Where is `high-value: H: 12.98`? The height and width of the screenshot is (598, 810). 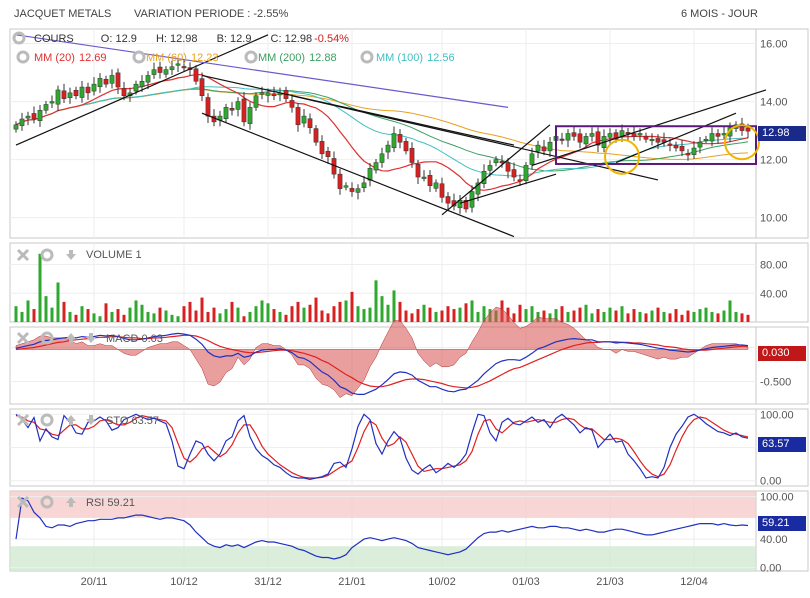 high-value: H: 12.98 is located at coordinates (176, 39).